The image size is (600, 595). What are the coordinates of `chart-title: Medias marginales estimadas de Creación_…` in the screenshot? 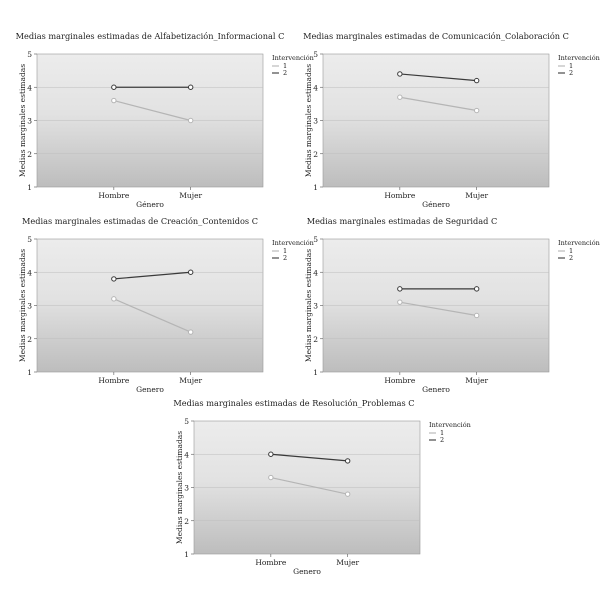 It's located at (140, 221).